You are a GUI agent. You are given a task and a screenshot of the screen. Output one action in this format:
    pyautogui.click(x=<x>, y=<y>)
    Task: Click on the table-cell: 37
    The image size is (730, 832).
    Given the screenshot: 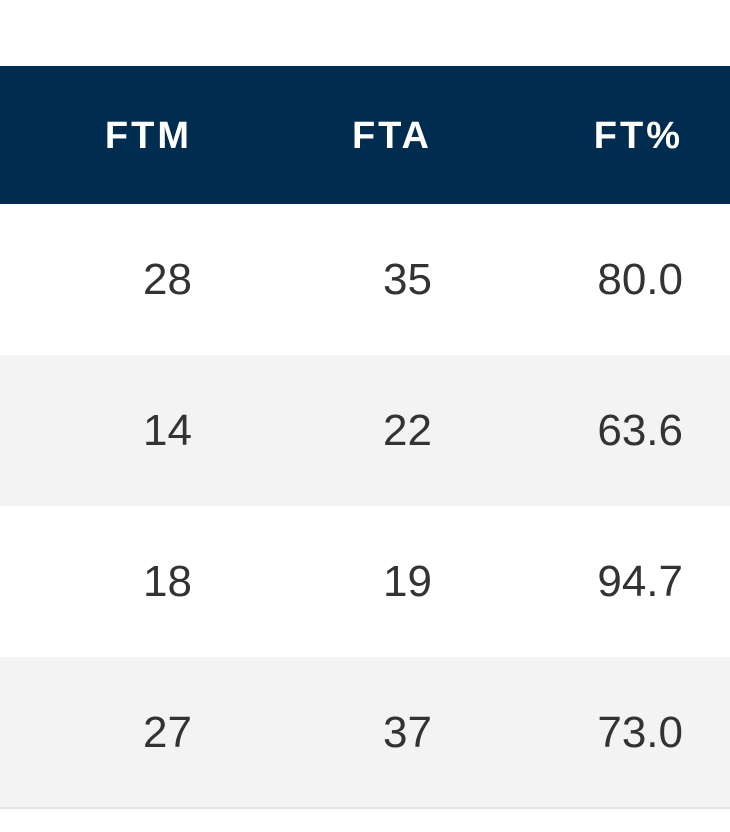 What is the action you would take?
    pyautogui.click(x=407, y=732)
    